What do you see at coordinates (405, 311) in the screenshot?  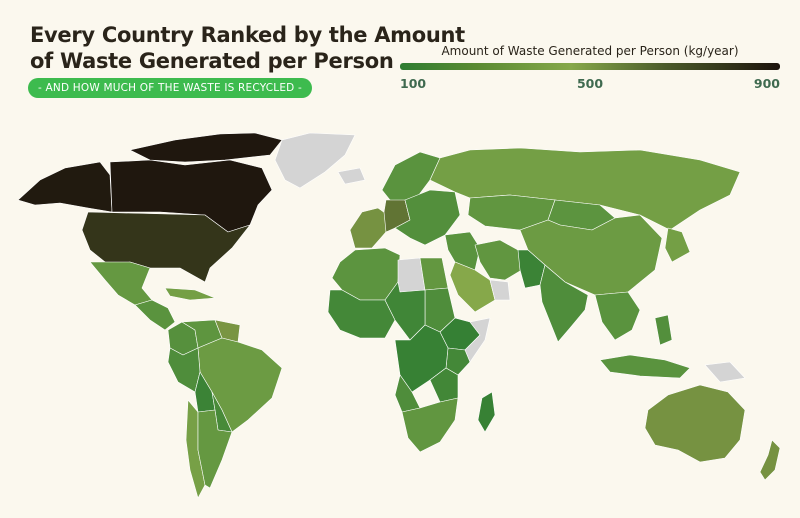 I see `region-central-africa` at bounding box center [405, 311].